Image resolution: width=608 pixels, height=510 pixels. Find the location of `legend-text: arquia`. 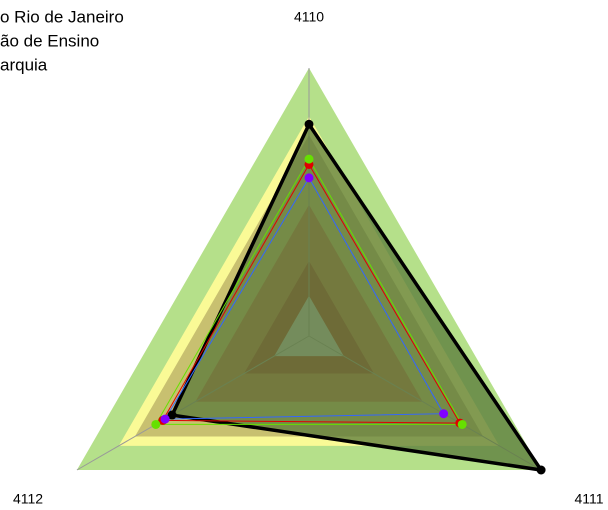

legend-text: arquia is located at coordinates (24, 64).